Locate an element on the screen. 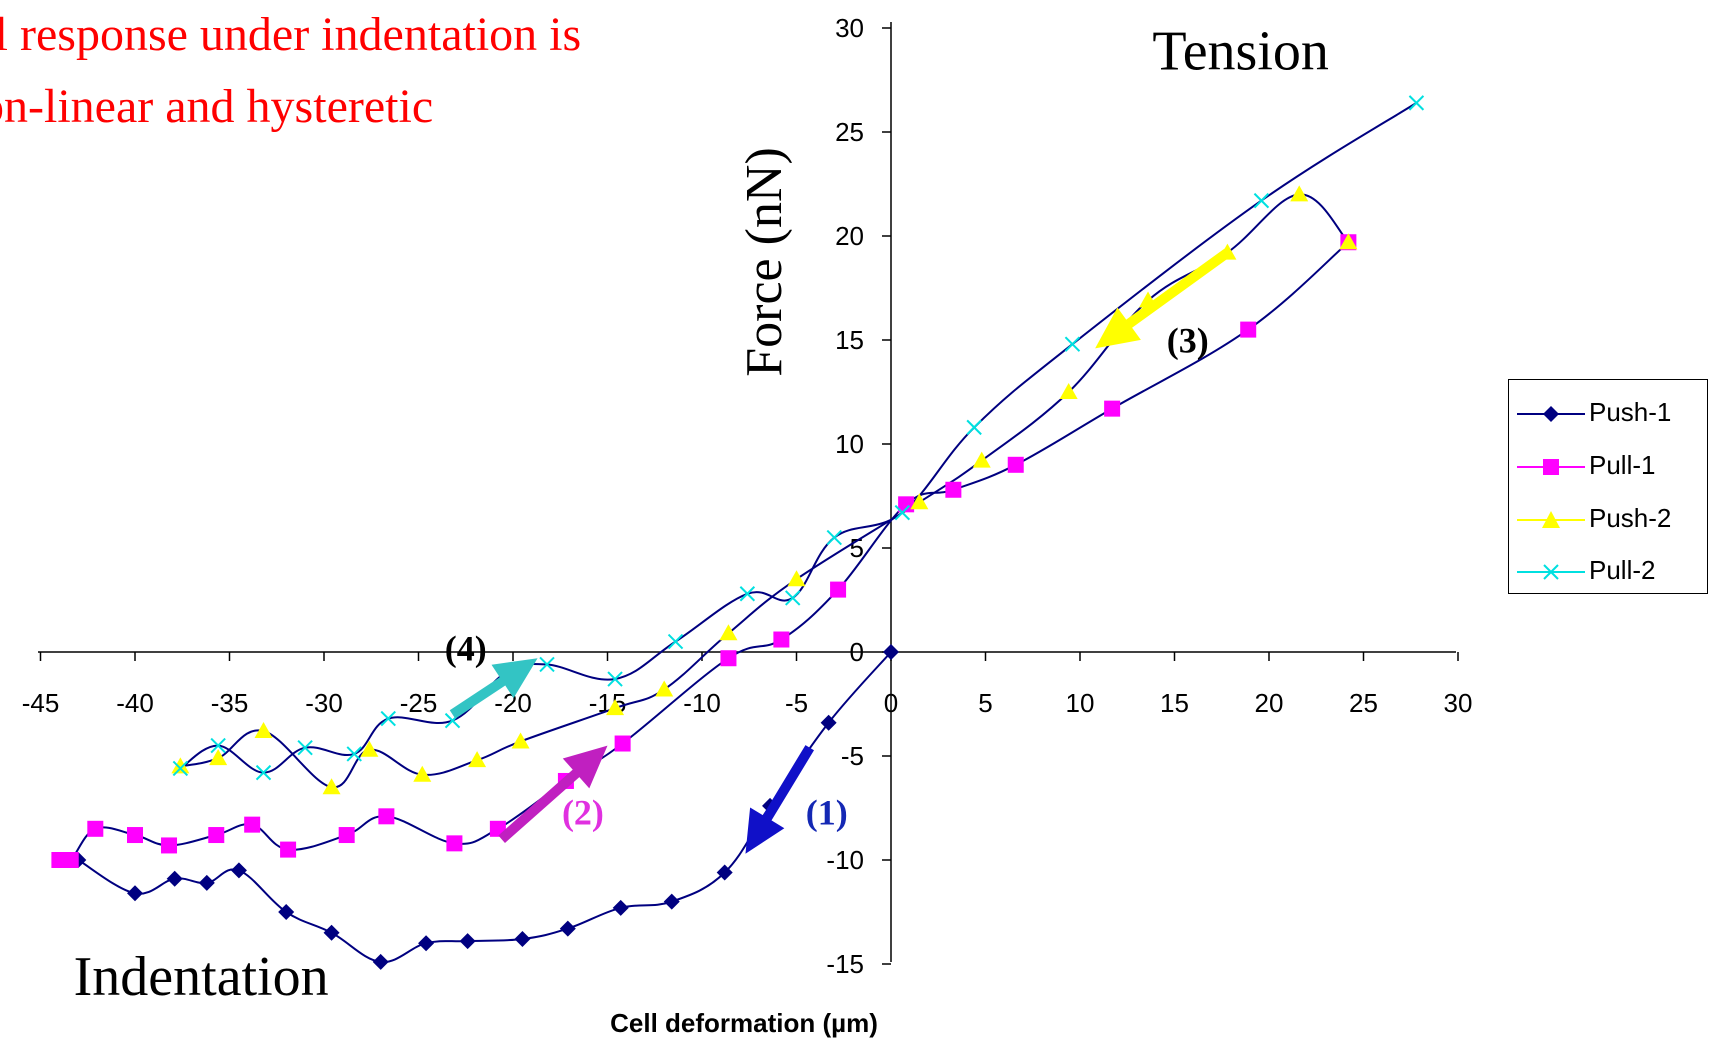 Image resolution: width=1711 pixels, height=1040 pixels. x-tick-label: 15 is located at coordinates (1174, 703).